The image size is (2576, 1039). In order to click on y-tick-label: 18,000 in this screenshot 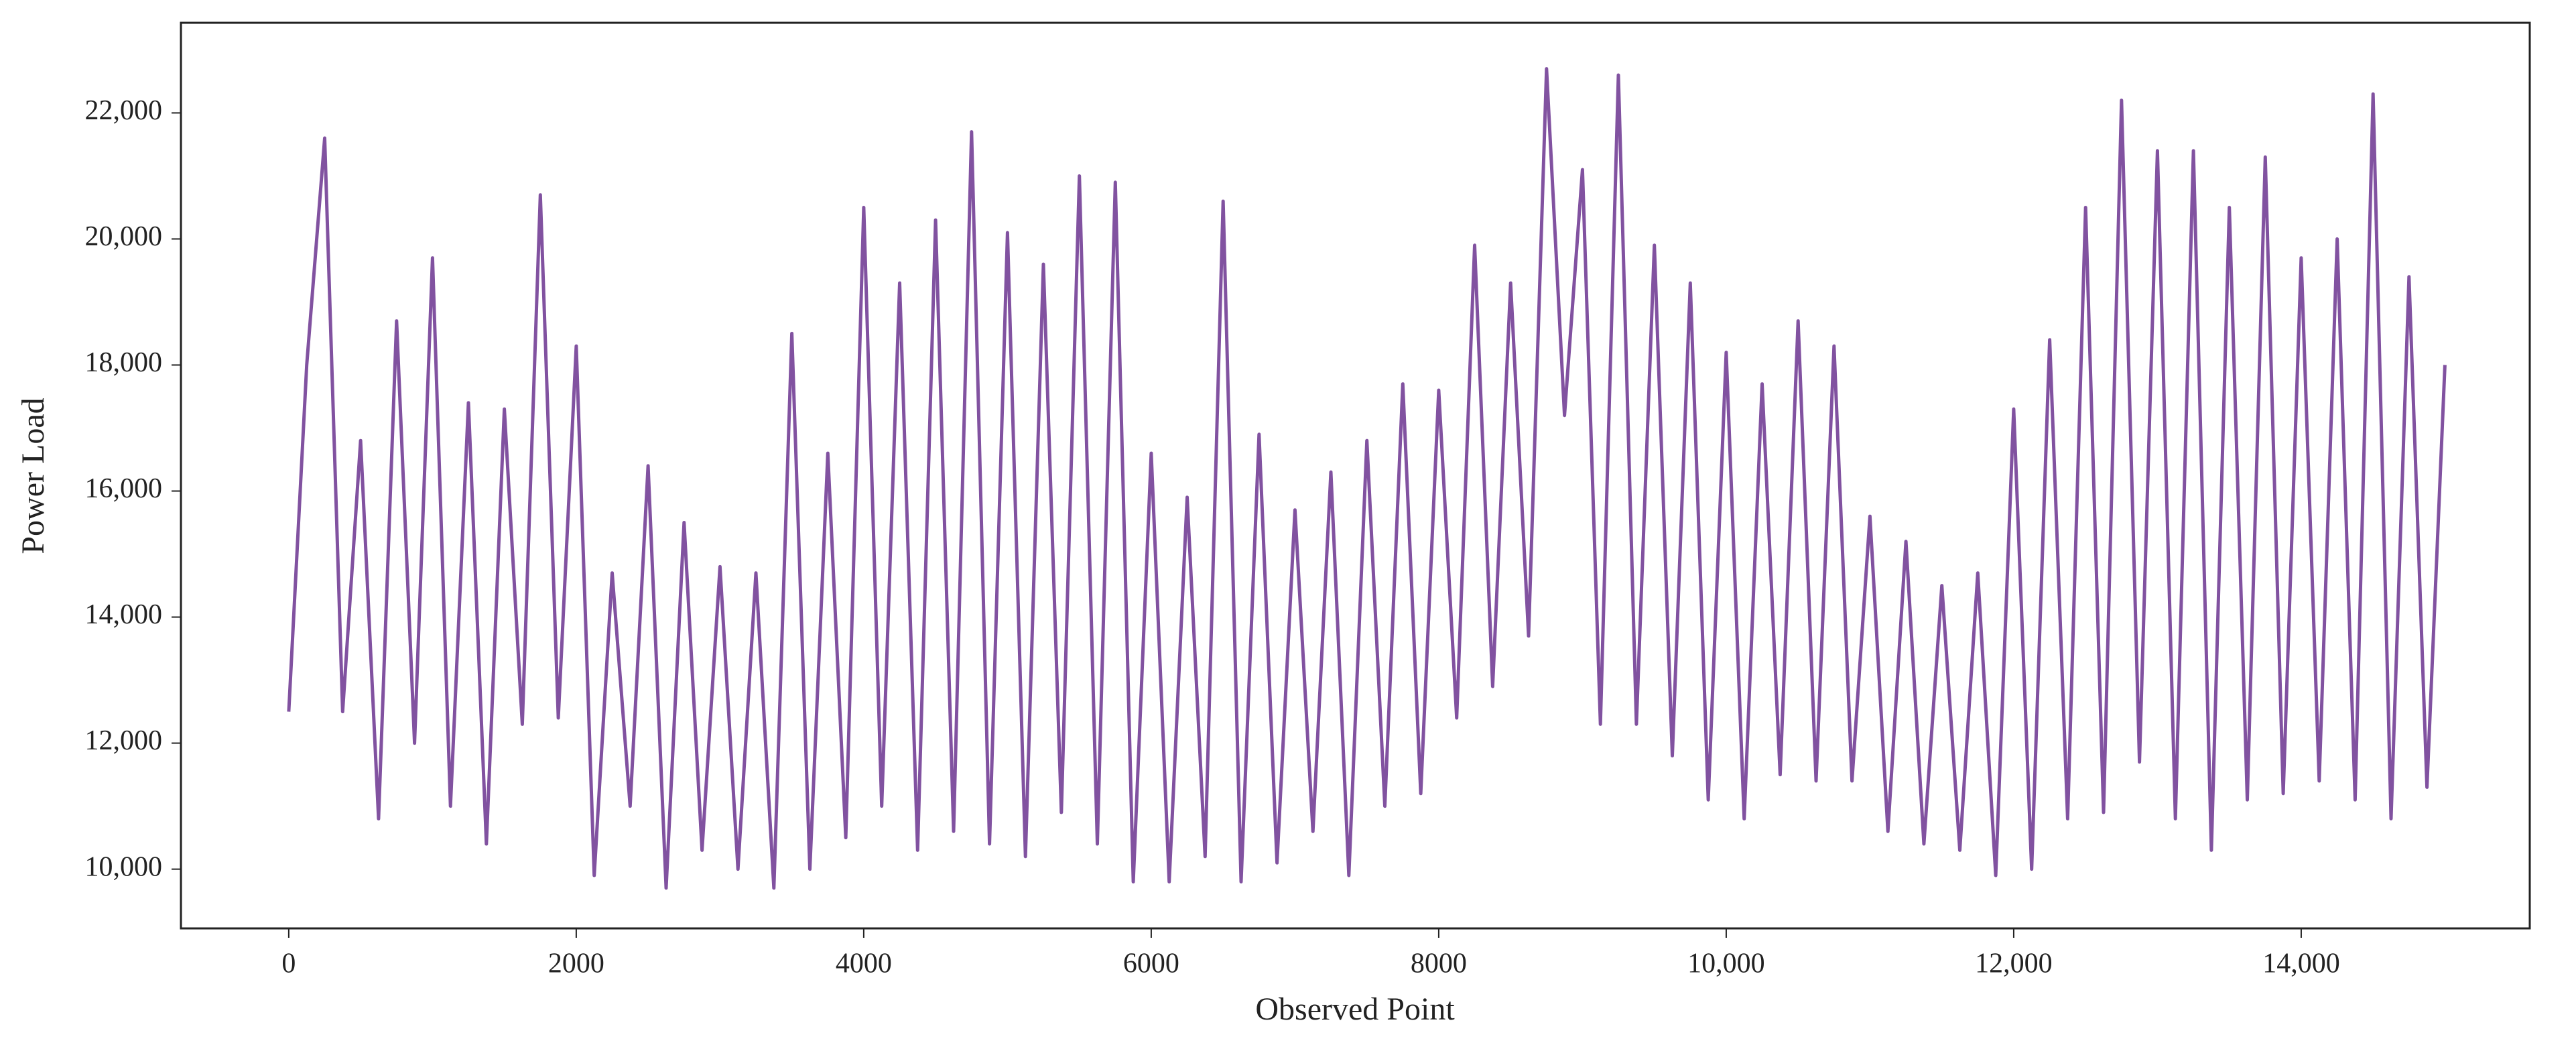, I will do `click(124, 363)`.